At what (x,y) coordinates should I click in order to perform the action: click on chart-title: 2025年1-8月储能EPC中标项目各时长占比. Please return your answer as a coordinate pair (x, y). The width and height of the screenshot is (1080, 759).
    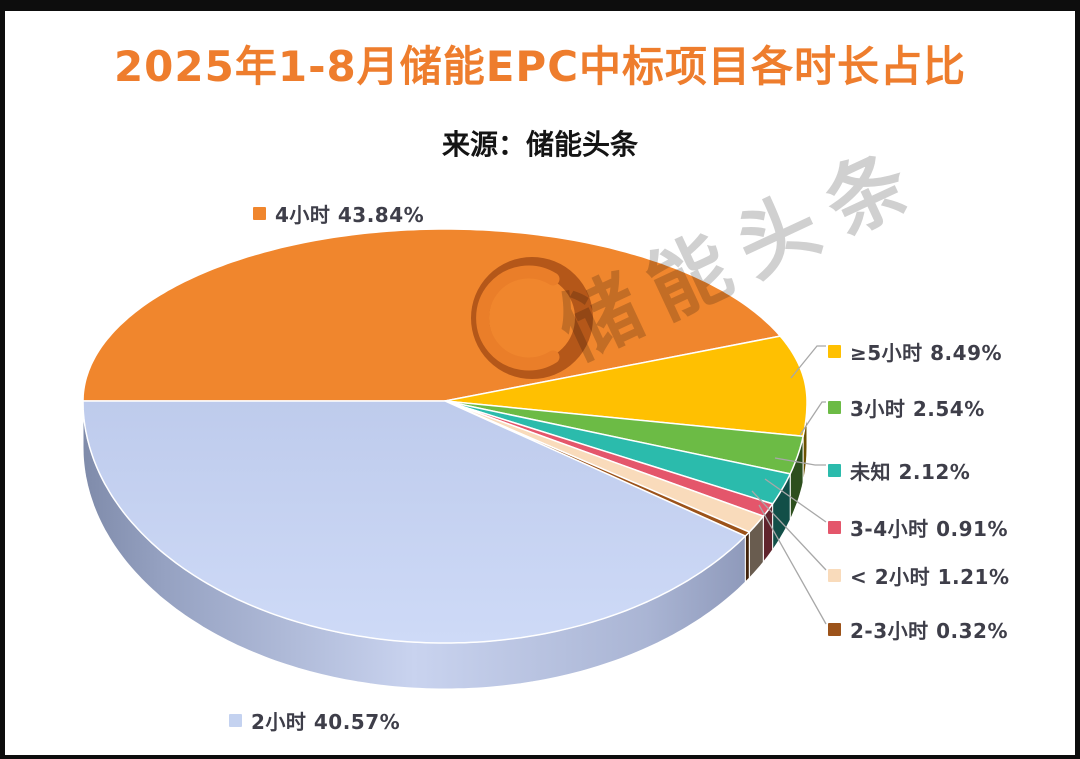
    Looking at the image, I should click on (540, 66).